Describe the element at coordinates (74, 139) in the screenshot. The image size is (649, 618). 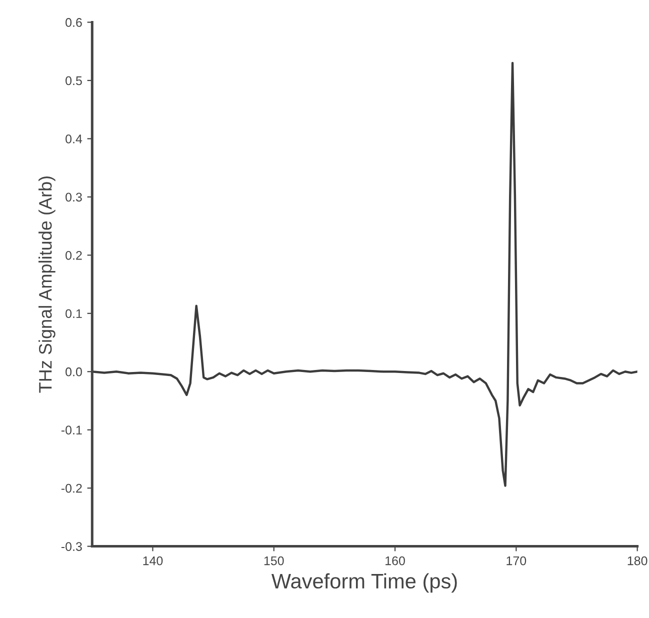
I see `y-tick-label: 0.4` at that location.